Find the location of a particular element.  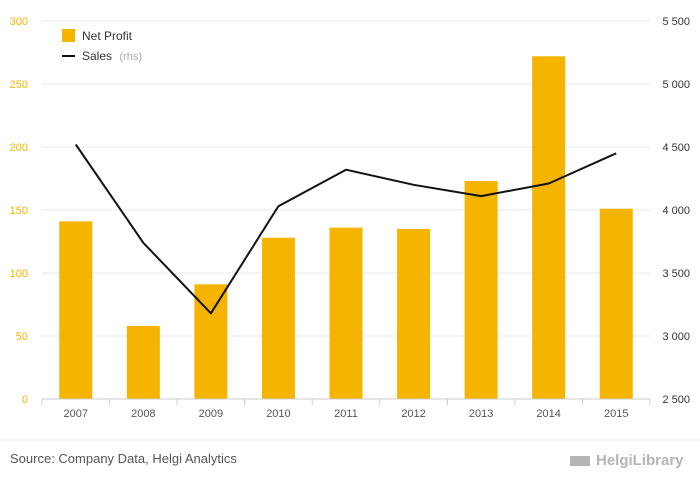

legend-sales-name: Sales is located at coordinates (97, 56).